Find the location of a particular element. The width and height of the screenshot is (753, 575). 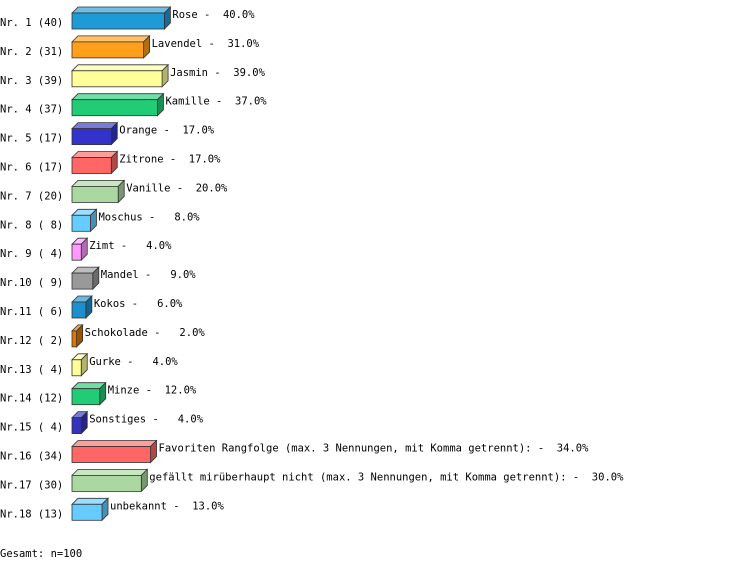

category-label: Nr.13 ( 4) is located at coordinates (31, 370).